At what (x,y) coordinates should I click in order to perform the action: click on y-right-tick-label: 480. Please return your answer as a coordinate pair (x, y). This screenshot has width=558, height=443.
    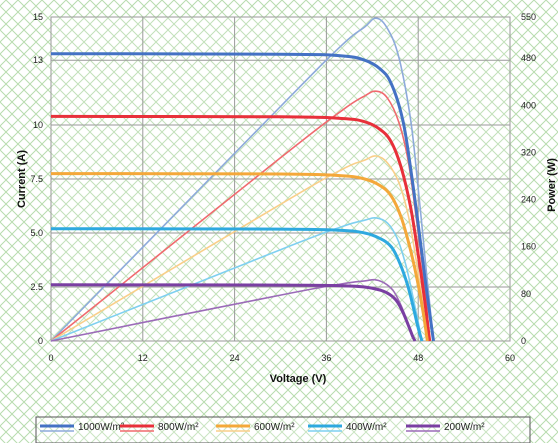
    Looking at the image, I should click on (528, 58).